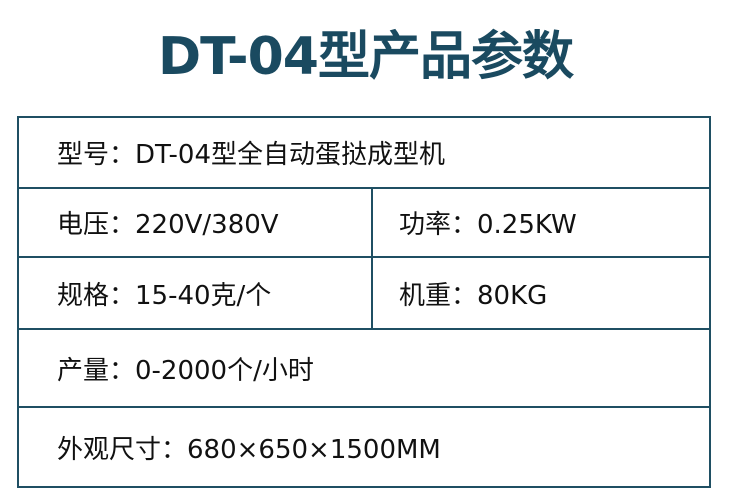  I want to click on table-row-dimensions: 外观尺寸：680×650×1500MM, so click(364, 447).